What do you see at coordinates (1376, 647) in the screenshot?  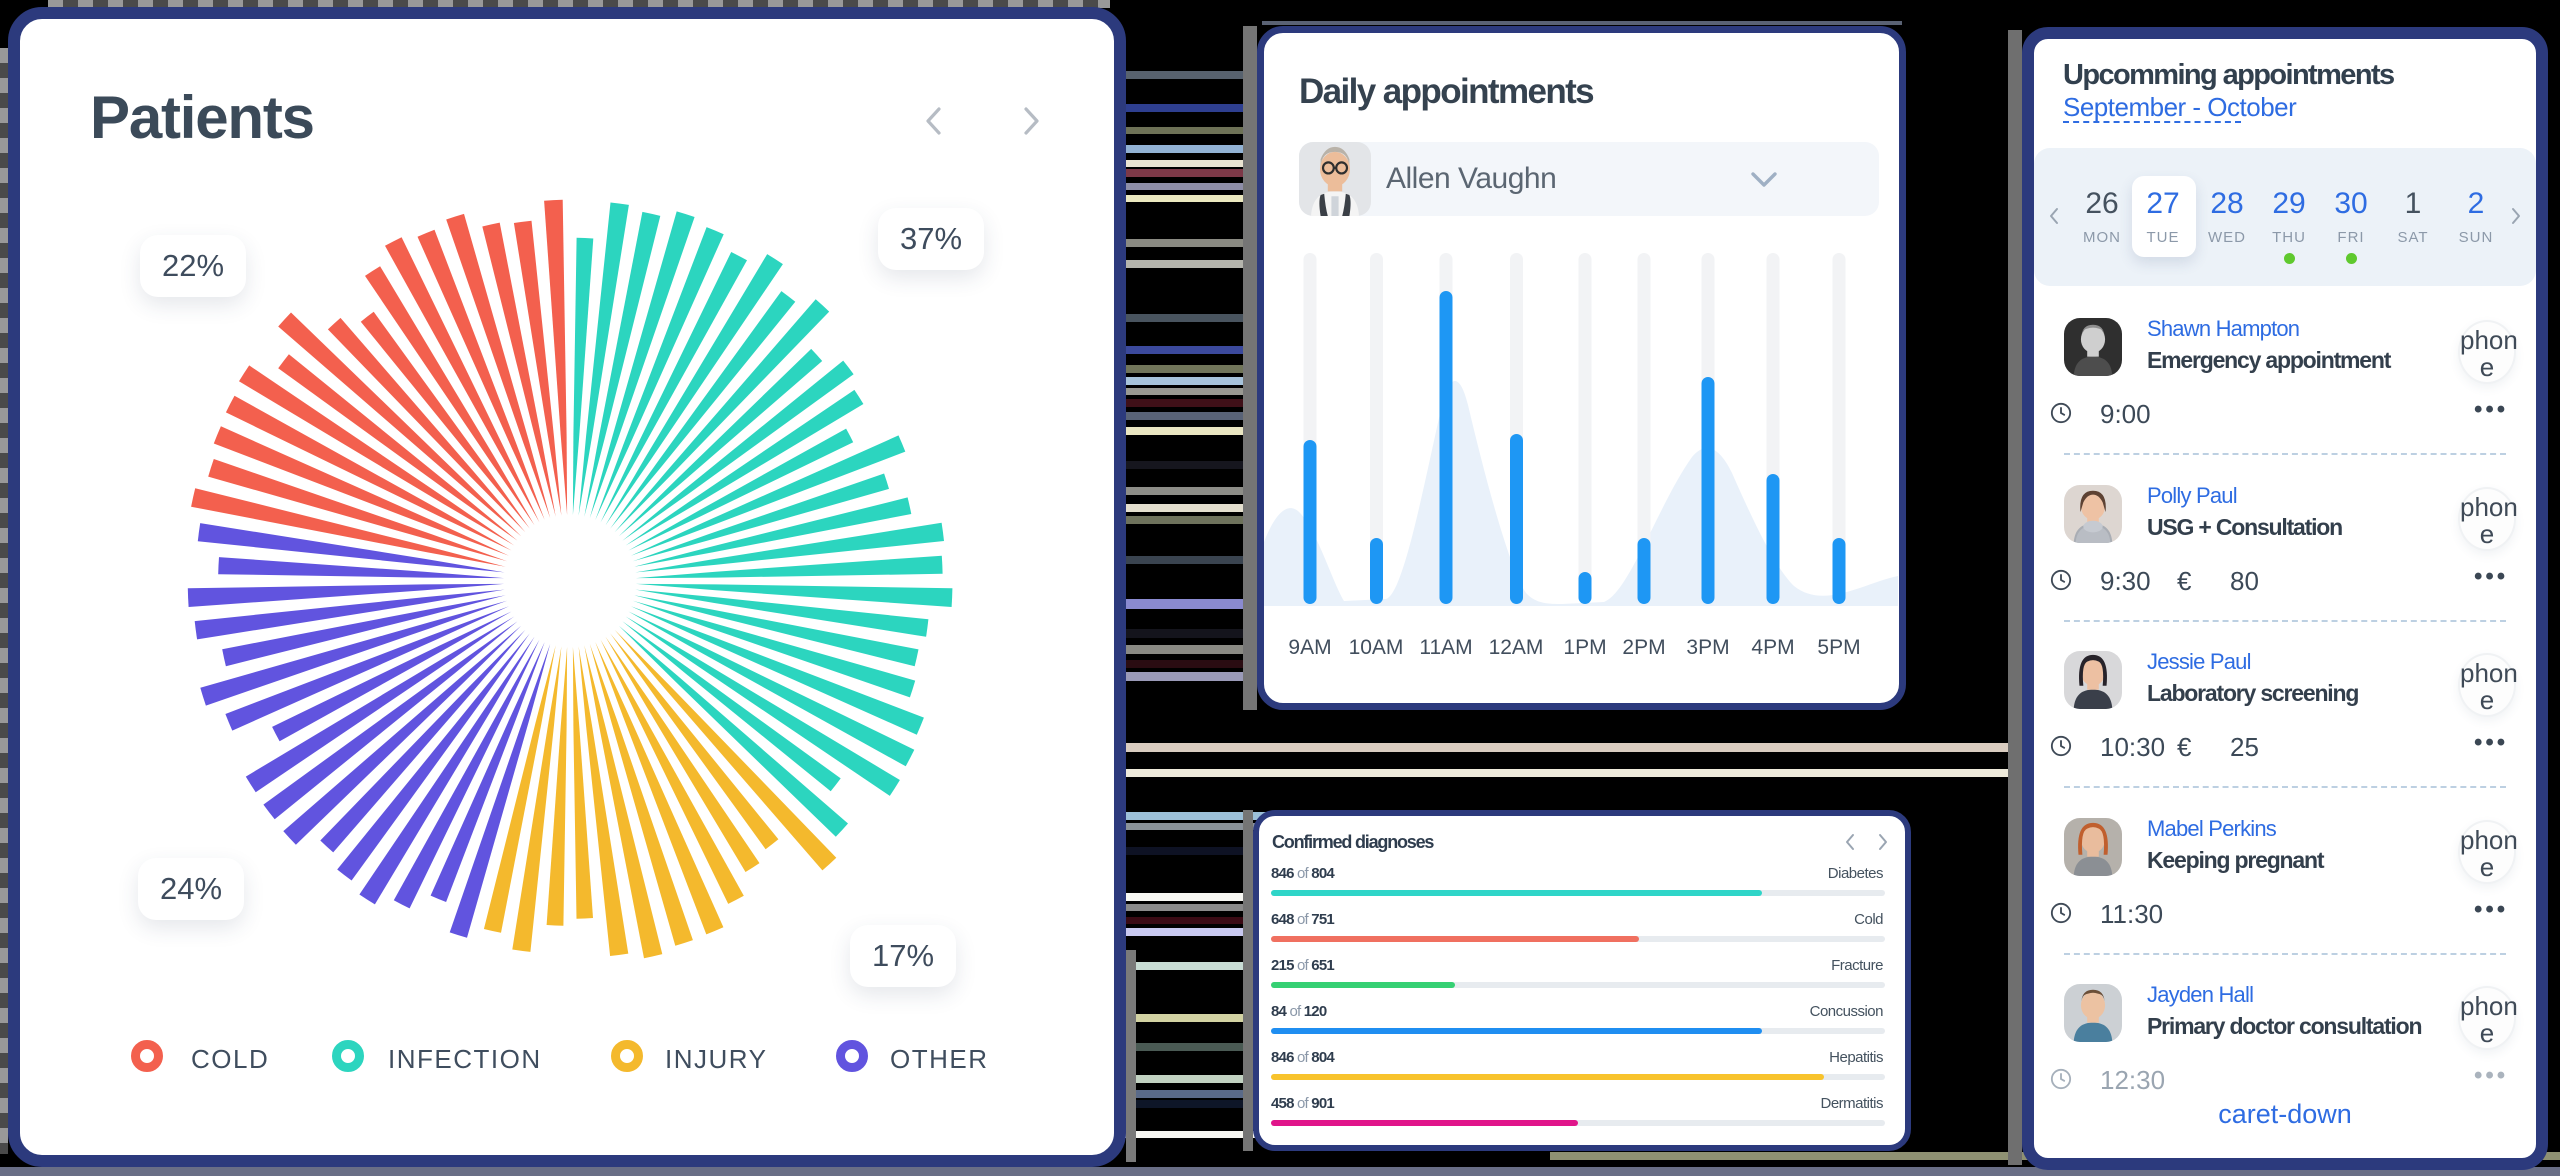 I see `svg-text: 10AM` at bounding box center [1376, 647].